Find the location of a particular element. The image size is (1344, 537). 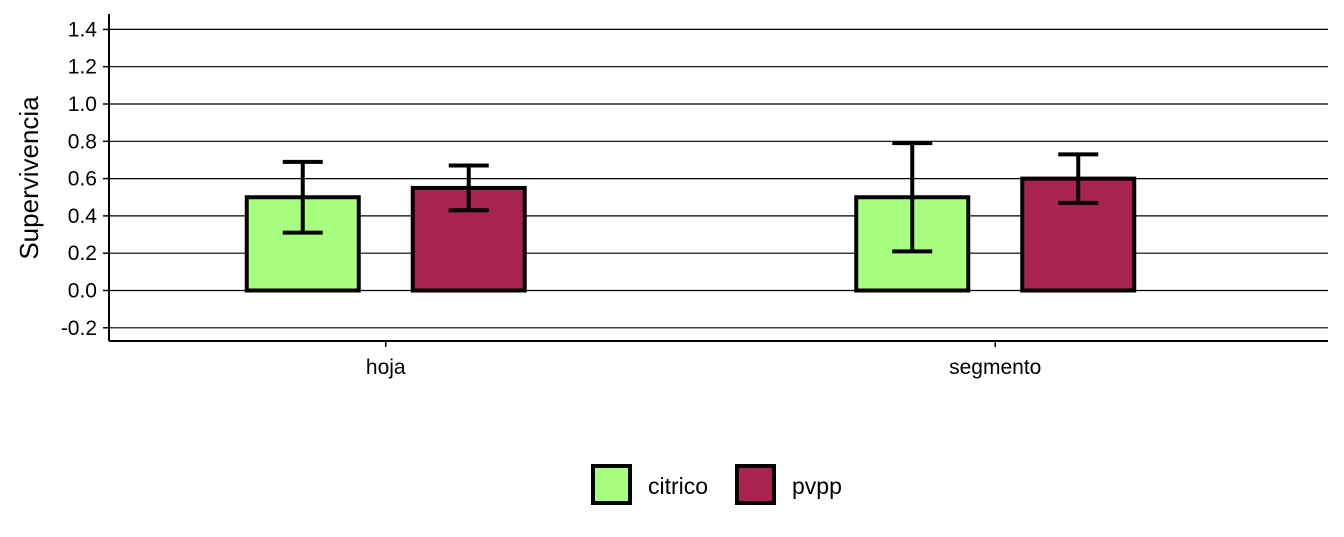

y-tick-label: 0.2 is located at coordinates (82, 253).